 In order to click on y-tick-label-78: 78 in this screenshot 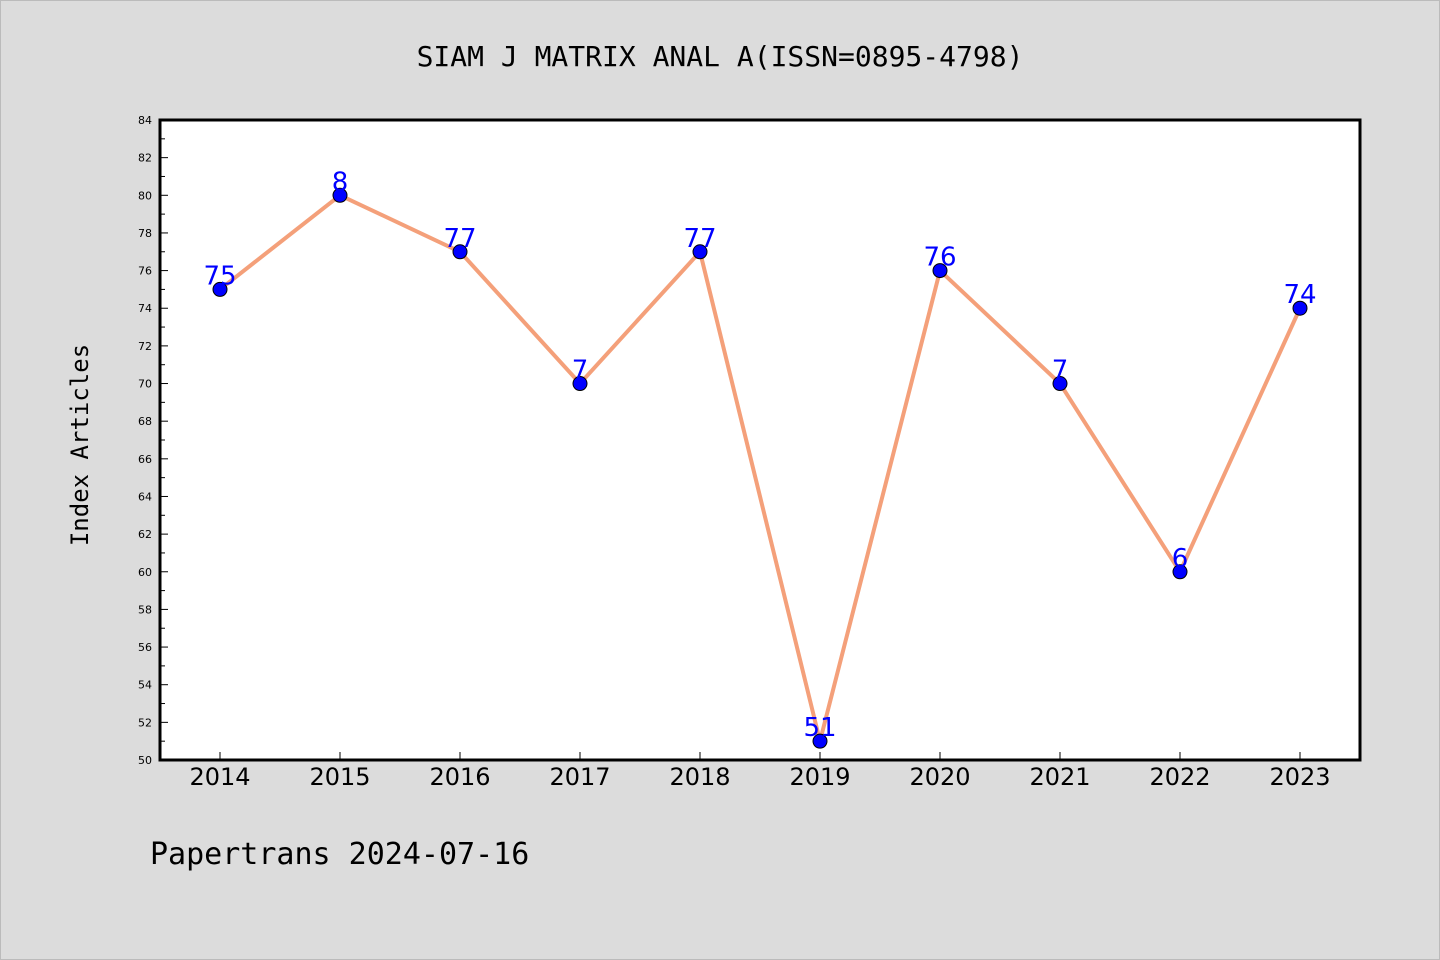, I will do `click(145, 233)`.